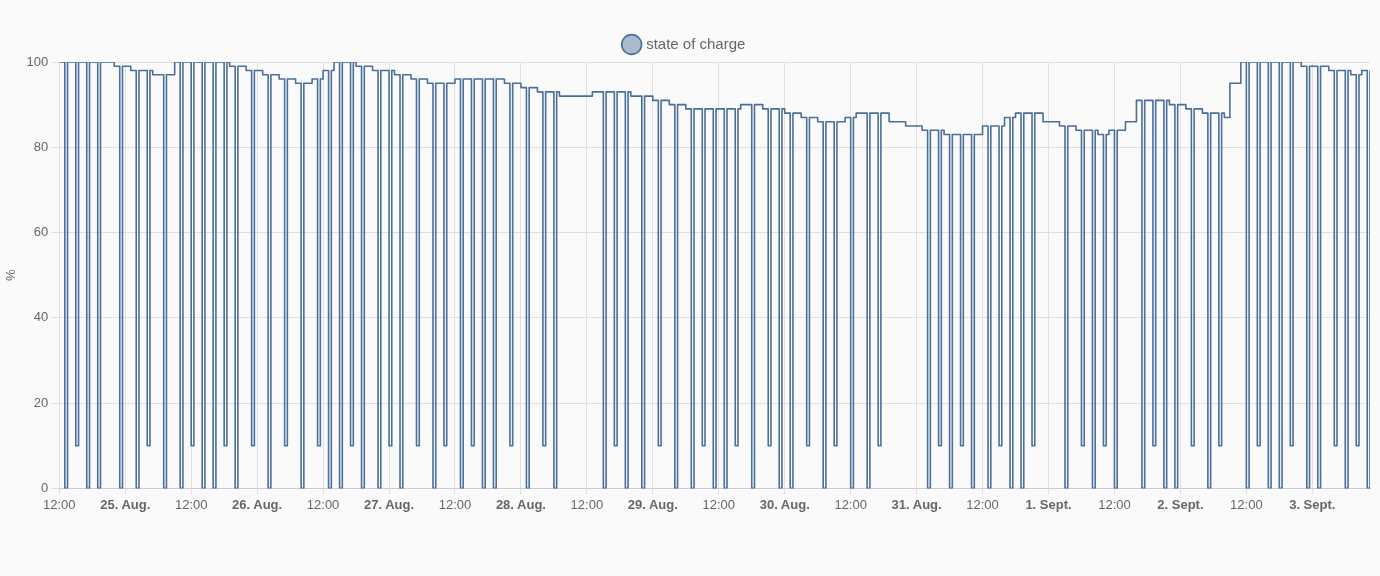  I want to click on y-tick-label: 60, so click(41, 232).